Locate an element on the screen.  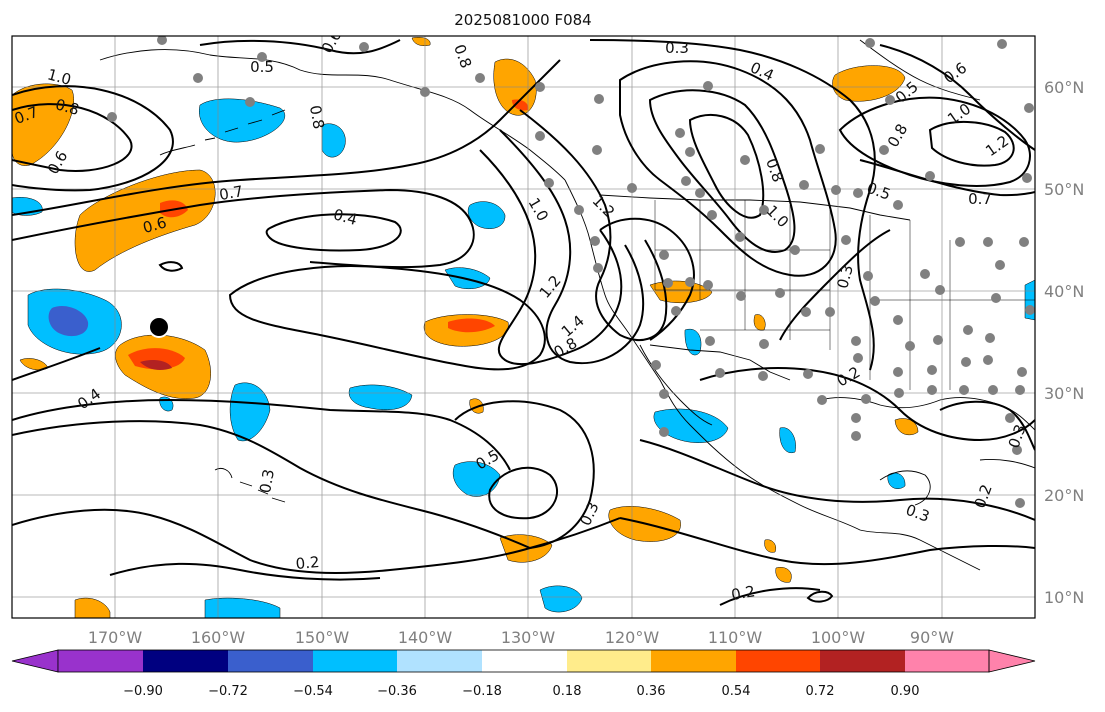
colorbar-extend-low is located at coordinates (35, 661).